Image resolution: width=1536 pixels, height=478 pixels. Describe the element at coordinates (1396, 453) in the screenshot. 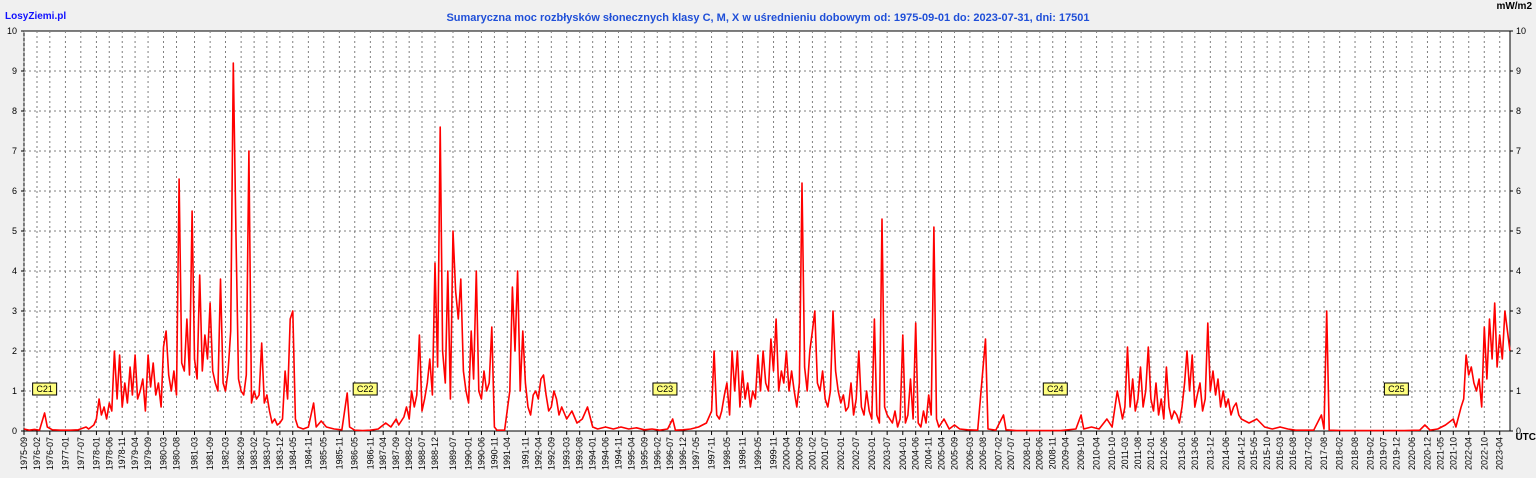

I see `x-tick-label: 2019-12` at that location.